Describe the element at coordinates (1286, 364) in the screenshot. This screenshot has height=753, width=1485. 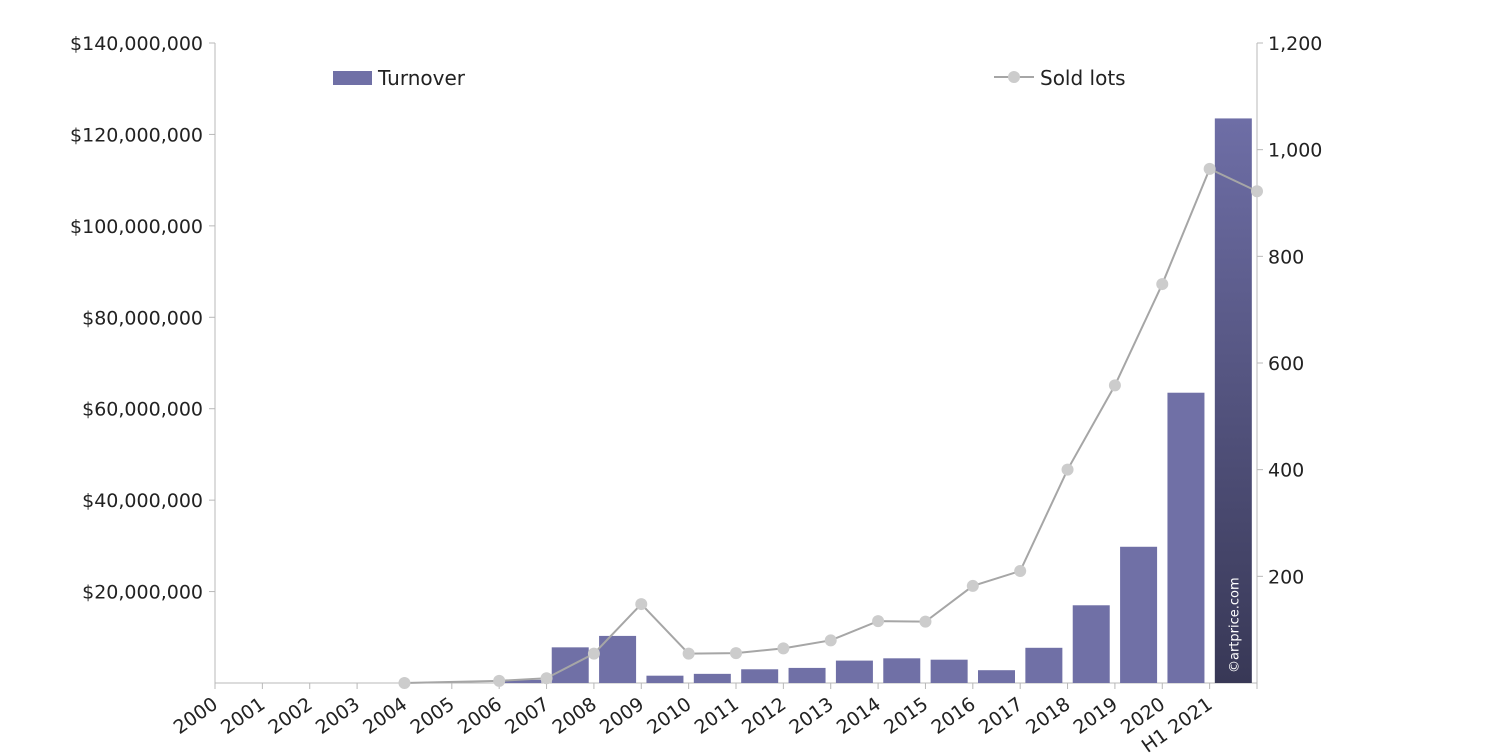
I see `right-axis-tick-label: 600` at that location.